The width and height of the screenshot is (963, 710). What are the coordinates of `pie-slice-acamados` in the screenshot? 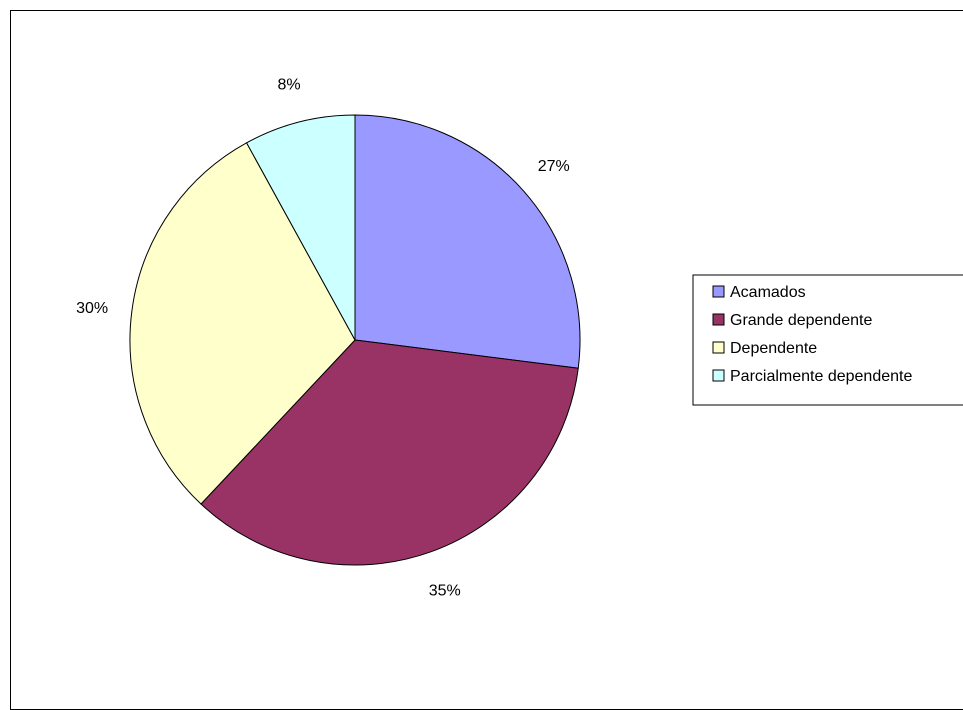 It's located at (467, 241).